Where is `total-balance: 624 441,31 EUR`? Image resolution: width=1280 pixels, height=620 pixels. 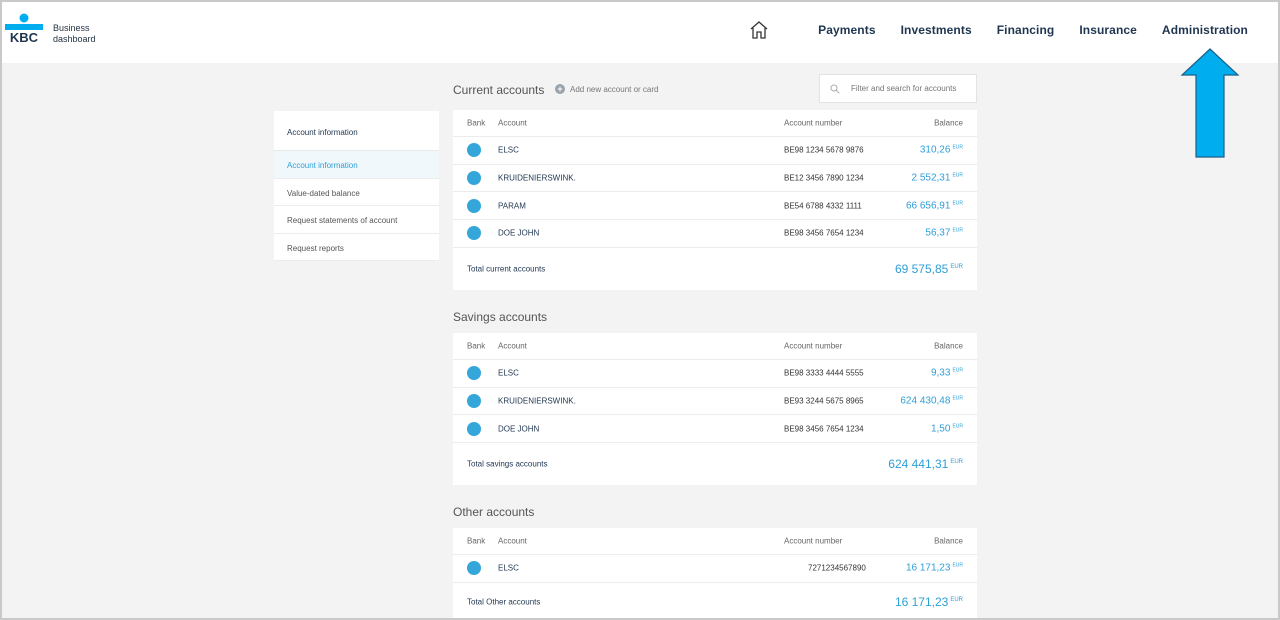 total-balance: 624 441,31 EUR is located at coordinates (925, 464).